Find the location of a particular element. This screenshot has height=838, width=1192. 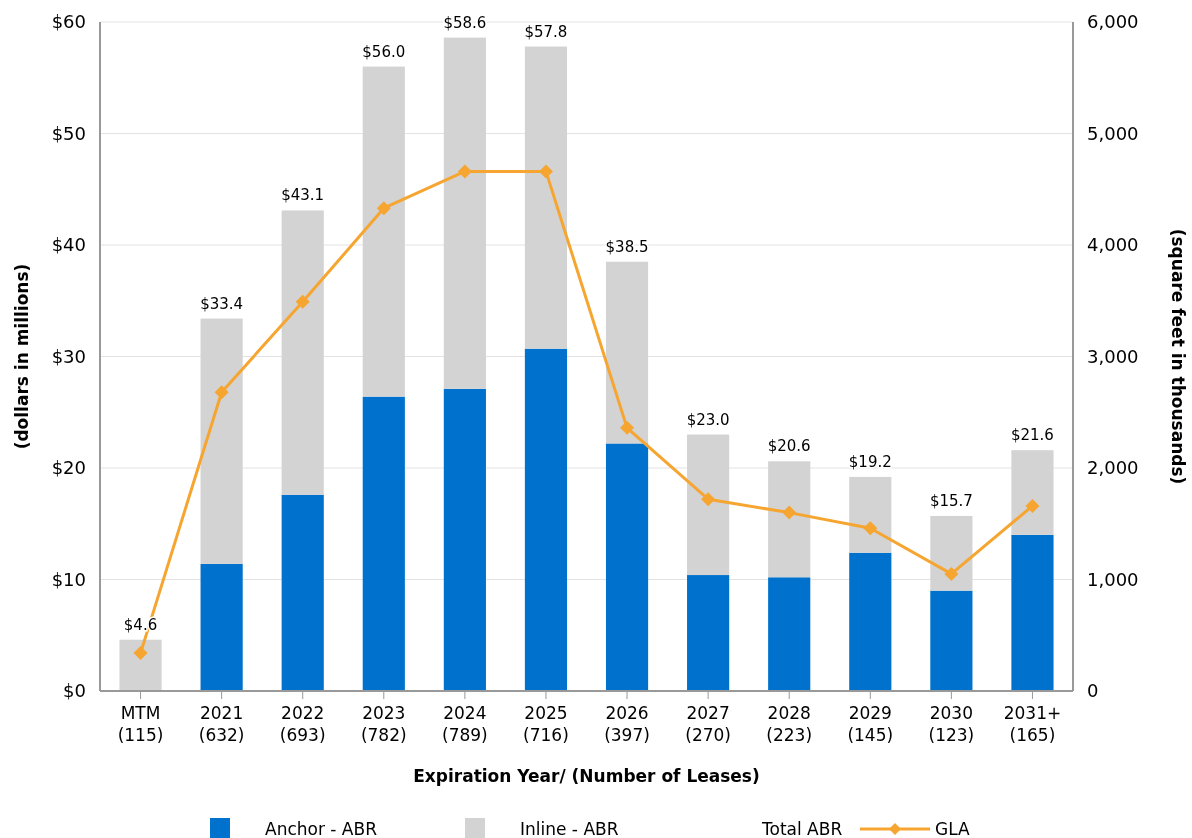

x-tick-label: 2022 (693) is located at coordinates (302, 724).